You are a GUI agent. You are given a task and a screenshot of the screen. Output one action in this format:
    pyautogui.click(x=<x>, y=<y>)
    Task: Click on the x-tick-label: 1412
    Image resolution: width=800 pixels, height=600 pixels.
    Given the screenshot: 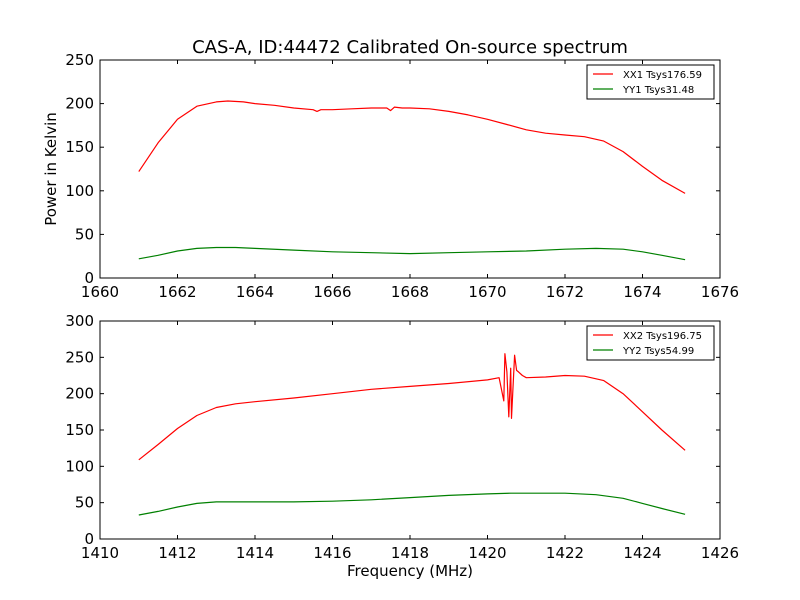 What is the action you would take?
    pyautogui.click(x=177, y=553)
    